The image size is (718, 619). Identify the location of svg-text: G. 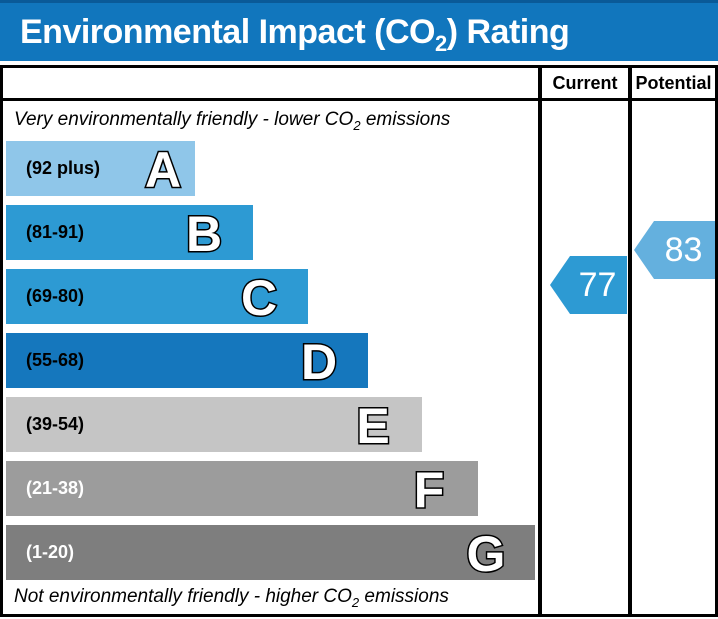
(486, 553).